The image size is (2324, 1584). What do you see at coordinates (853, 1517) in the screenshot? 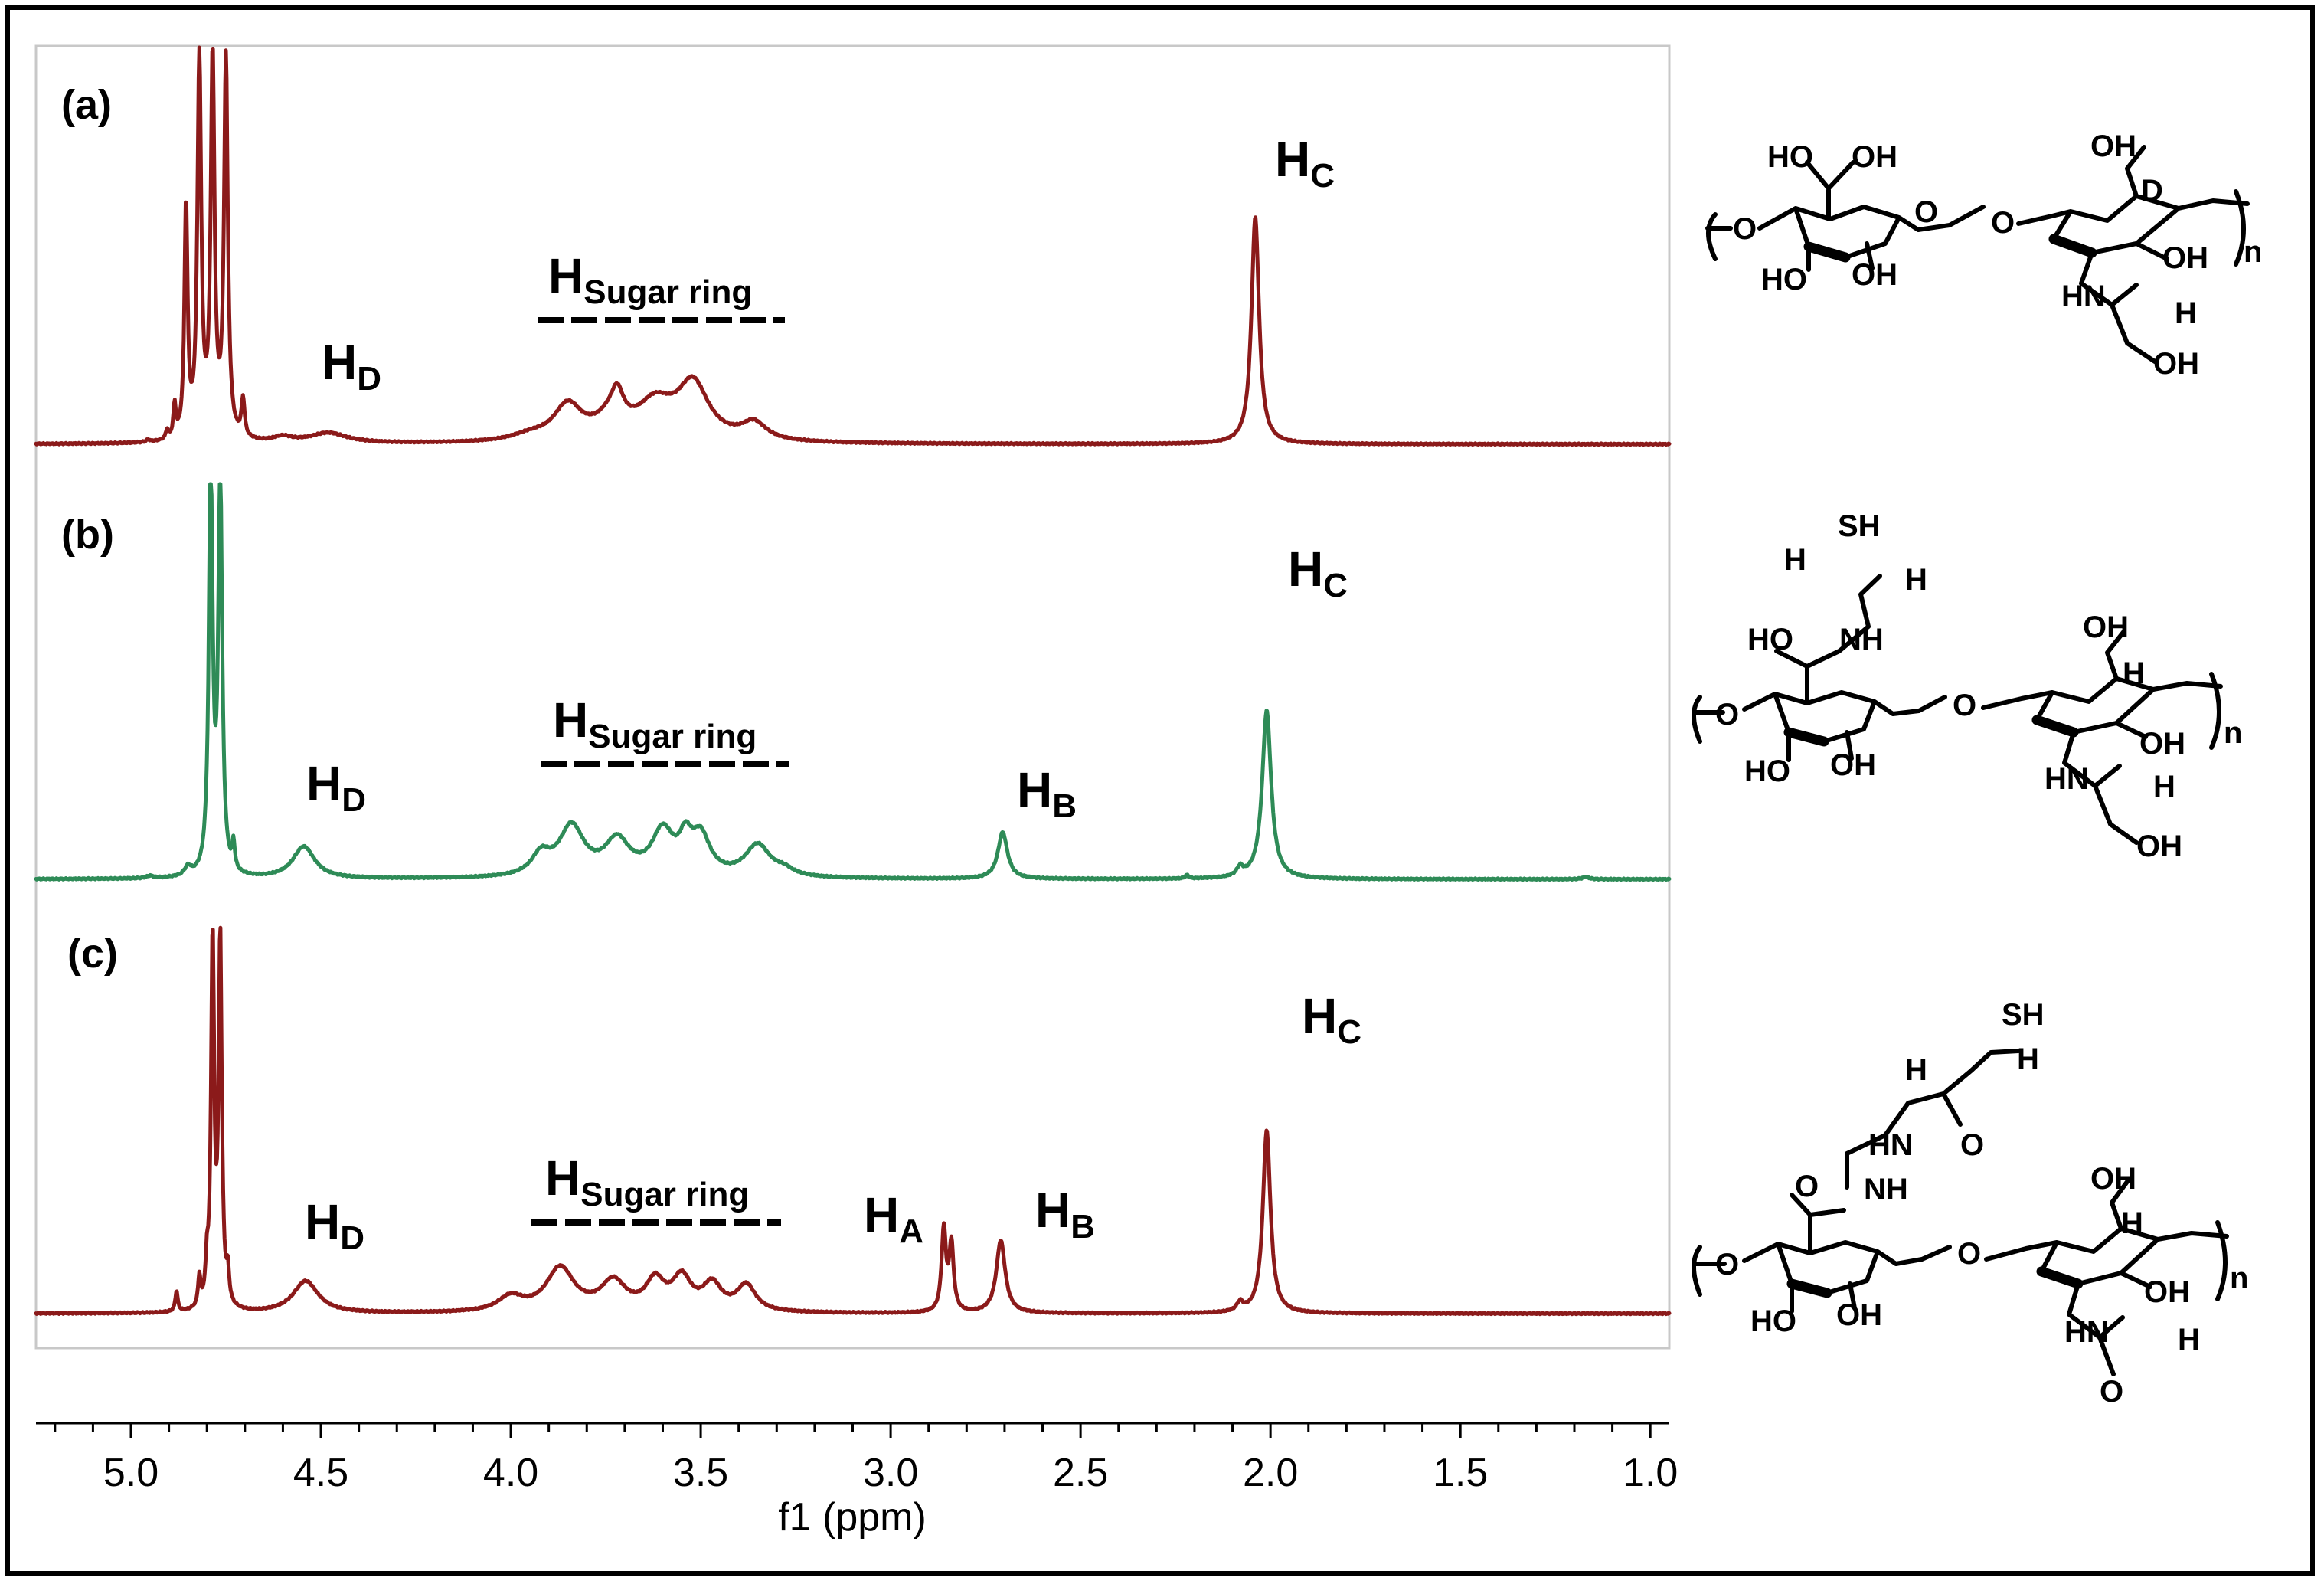
I see `x-axis-title: f1 (ppm)` at bounding box center [853, 1517].